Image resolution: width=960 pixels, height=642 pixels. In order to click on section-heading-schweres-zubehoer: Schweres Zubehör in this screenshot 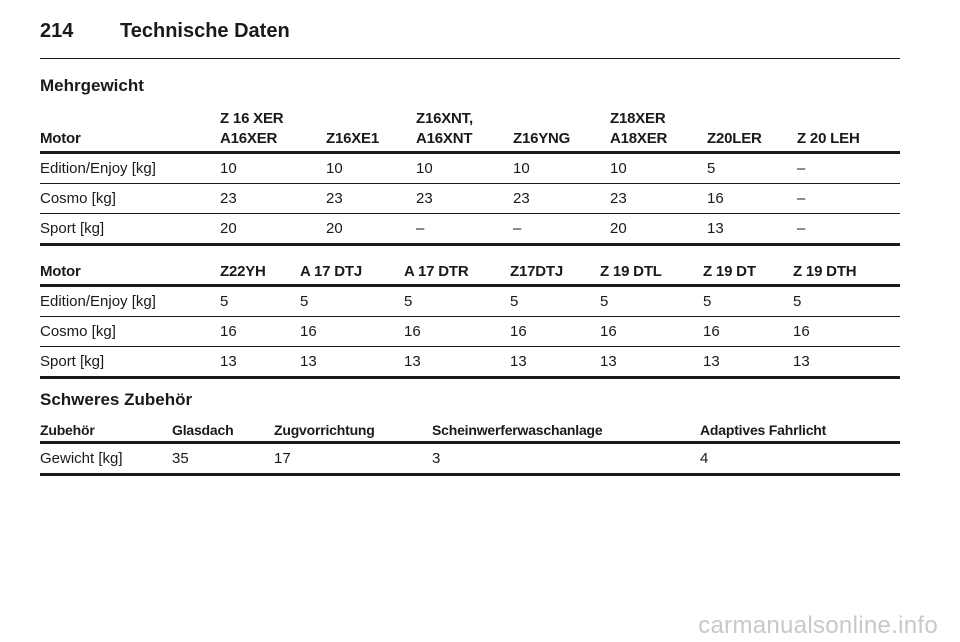, I will do `click(116, 399)`.